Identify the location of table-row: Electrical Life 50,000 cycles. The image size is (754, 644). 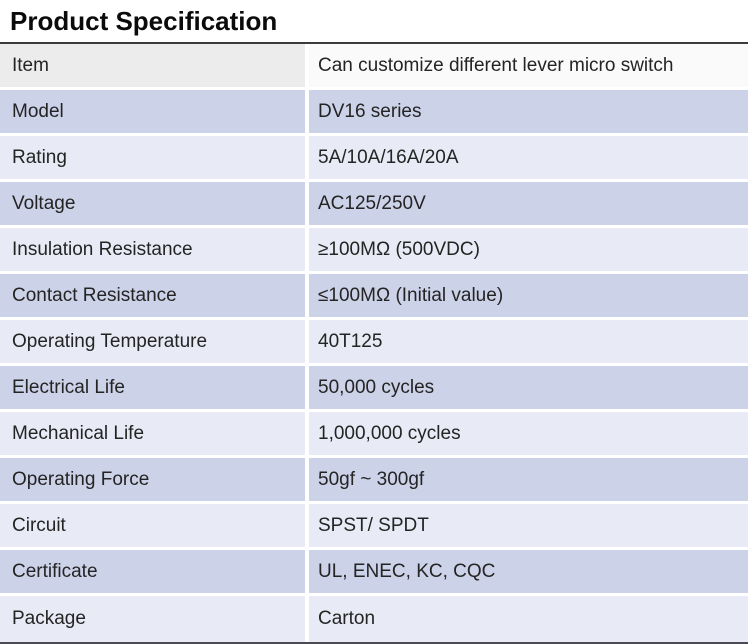
(374, 389).